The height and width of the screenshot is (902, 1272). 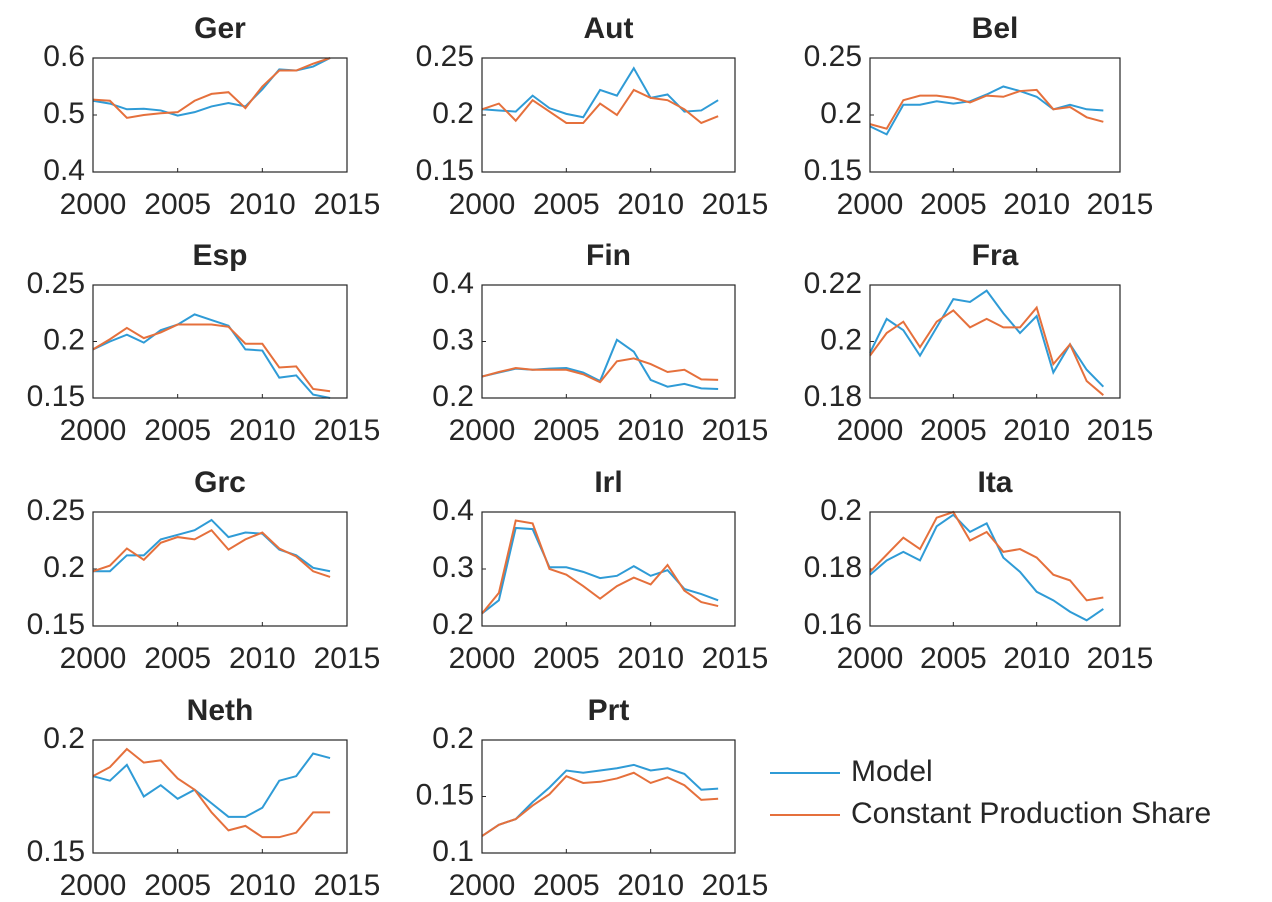 What do you see at coordinates (994, 482) in the screenshot?
I see `panel-title: Ita` at bounding box center [994, 482].